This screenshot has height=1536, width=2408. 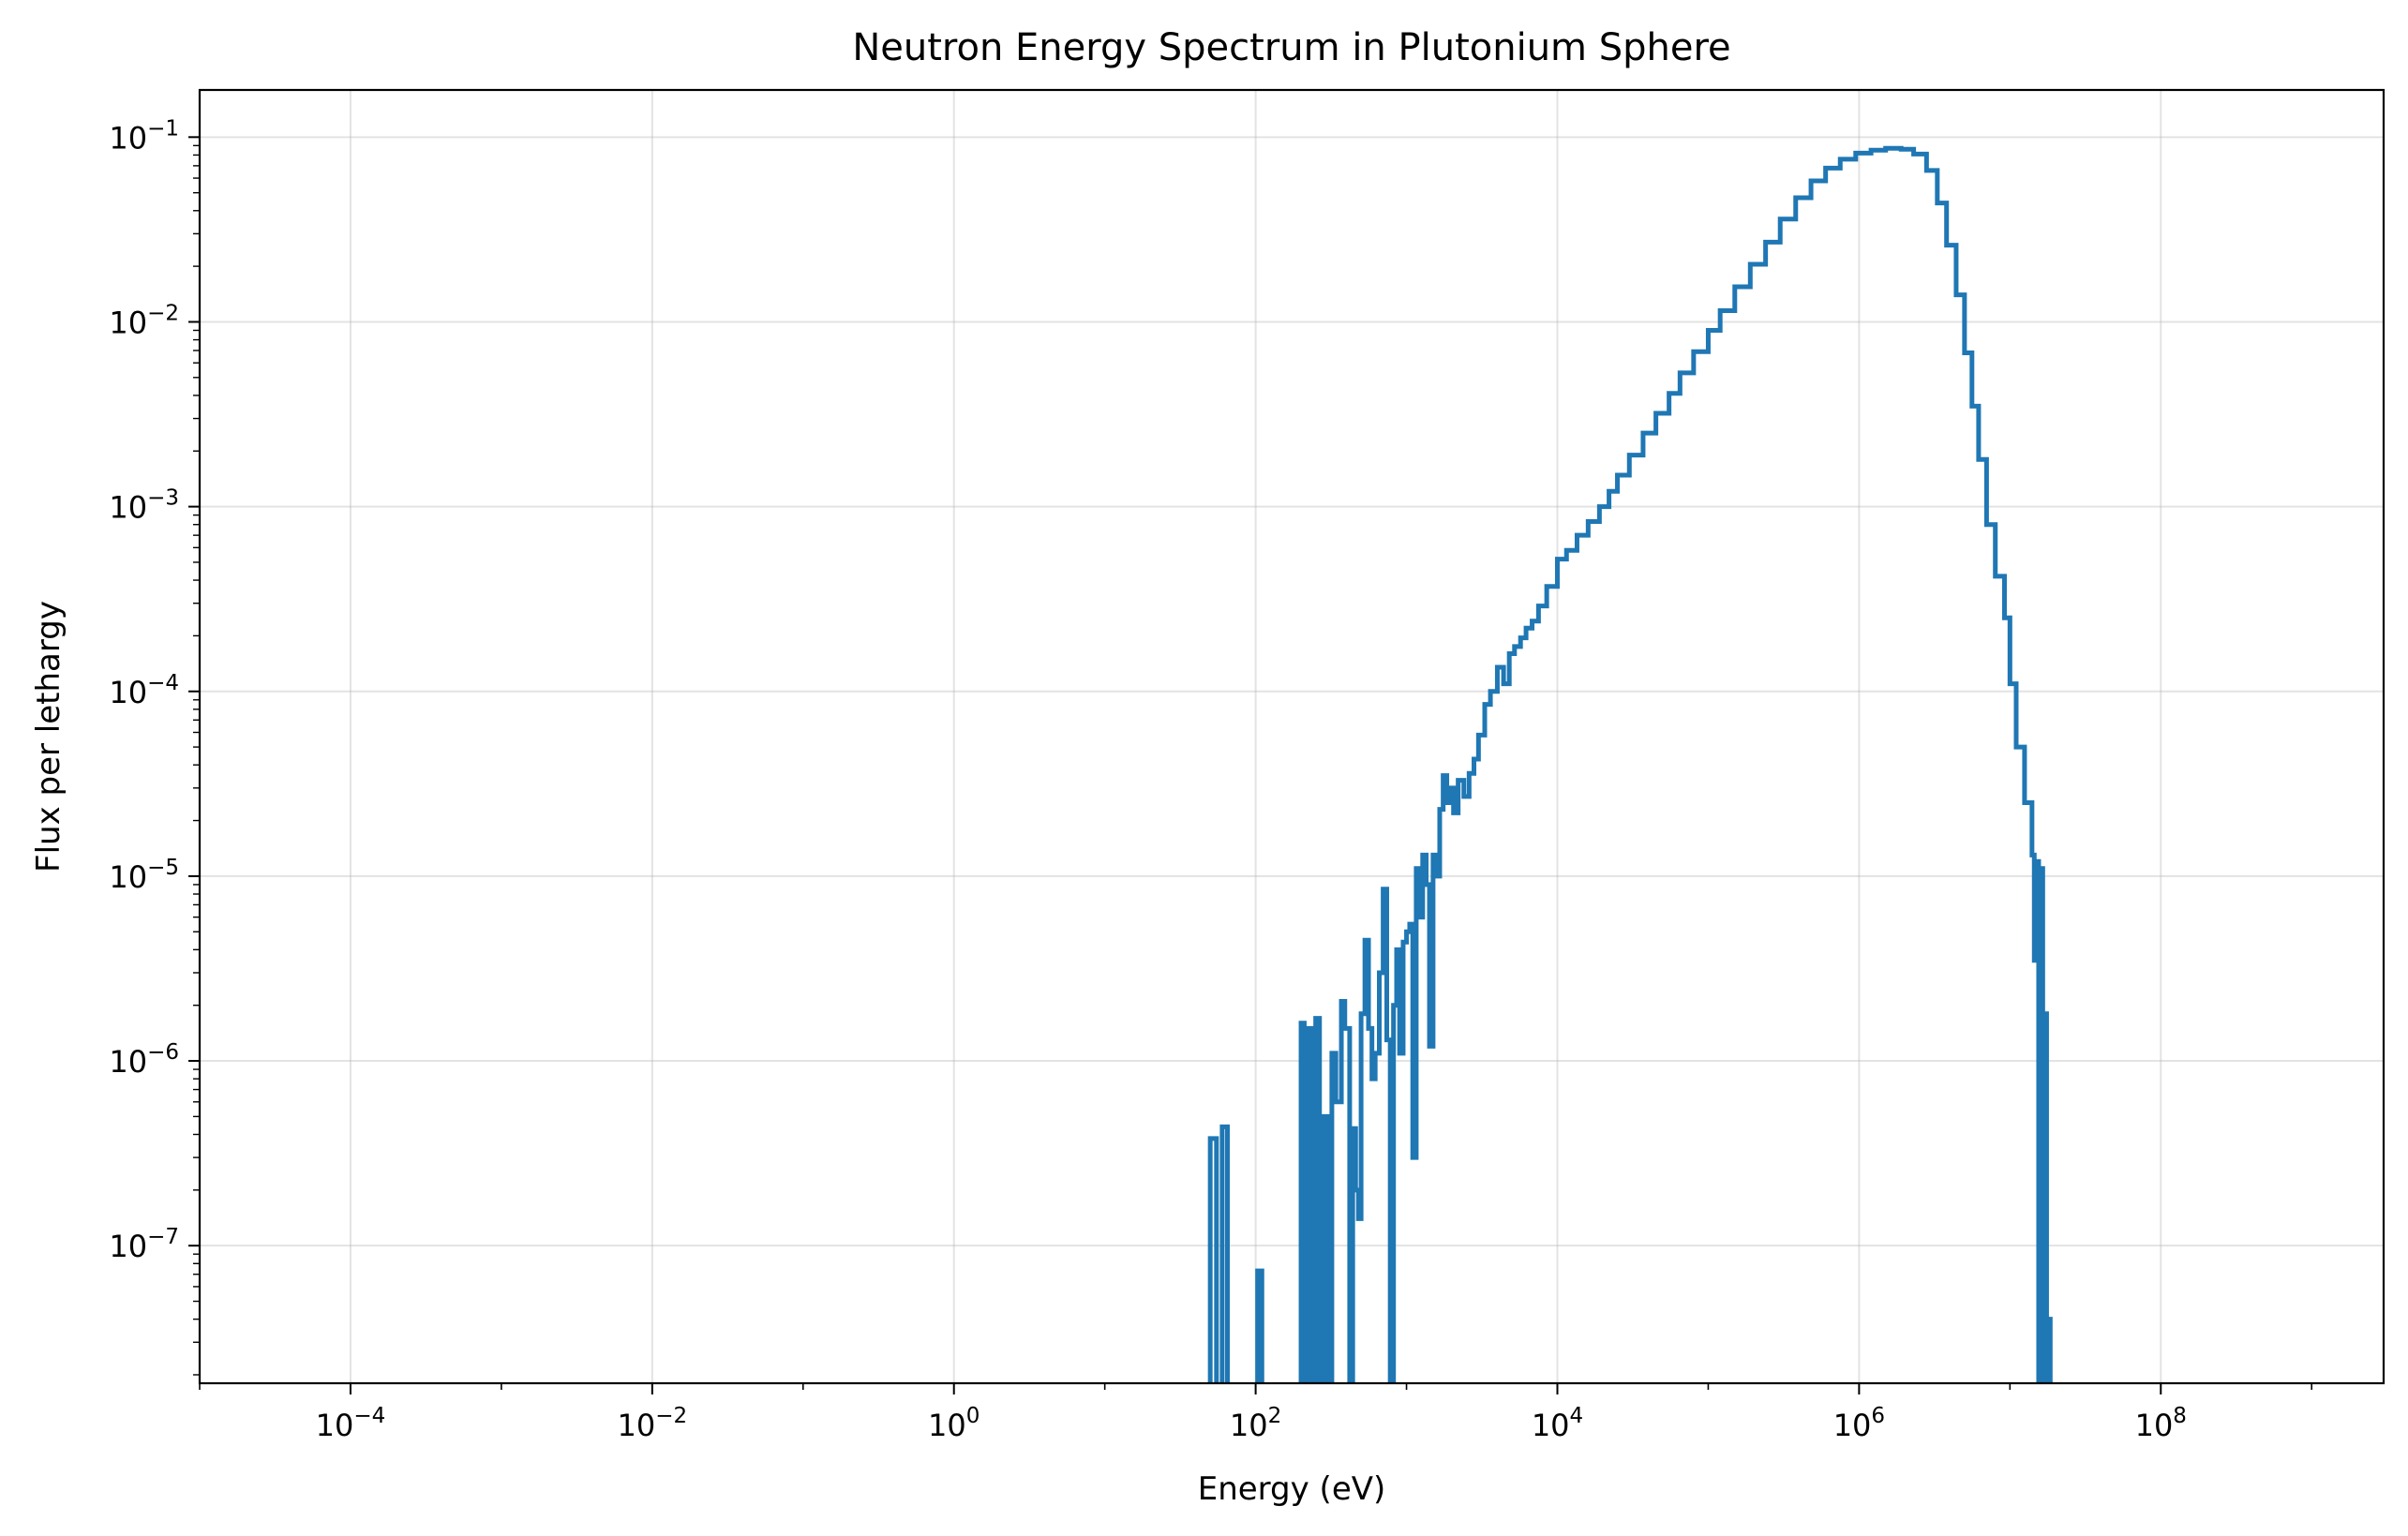 I want to click on x-tick-label: 10², so click(x=1255, y=1423).